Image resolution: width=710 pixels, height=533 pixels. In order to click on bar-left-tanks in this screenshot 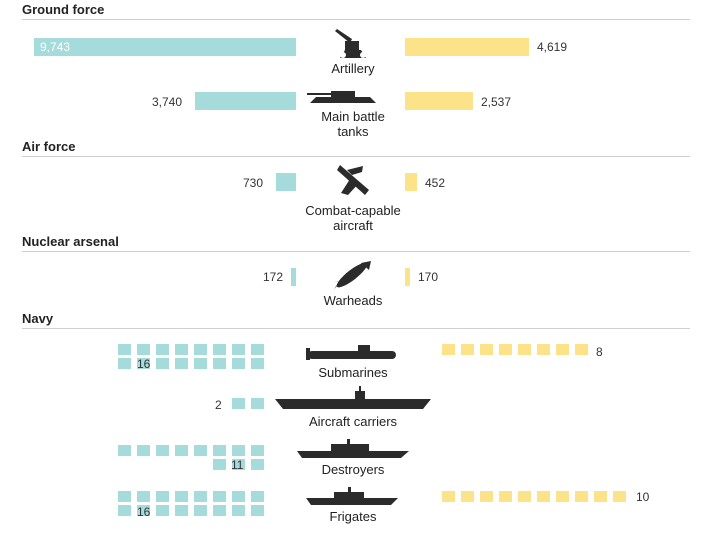, I will do `click(245, 101)`.